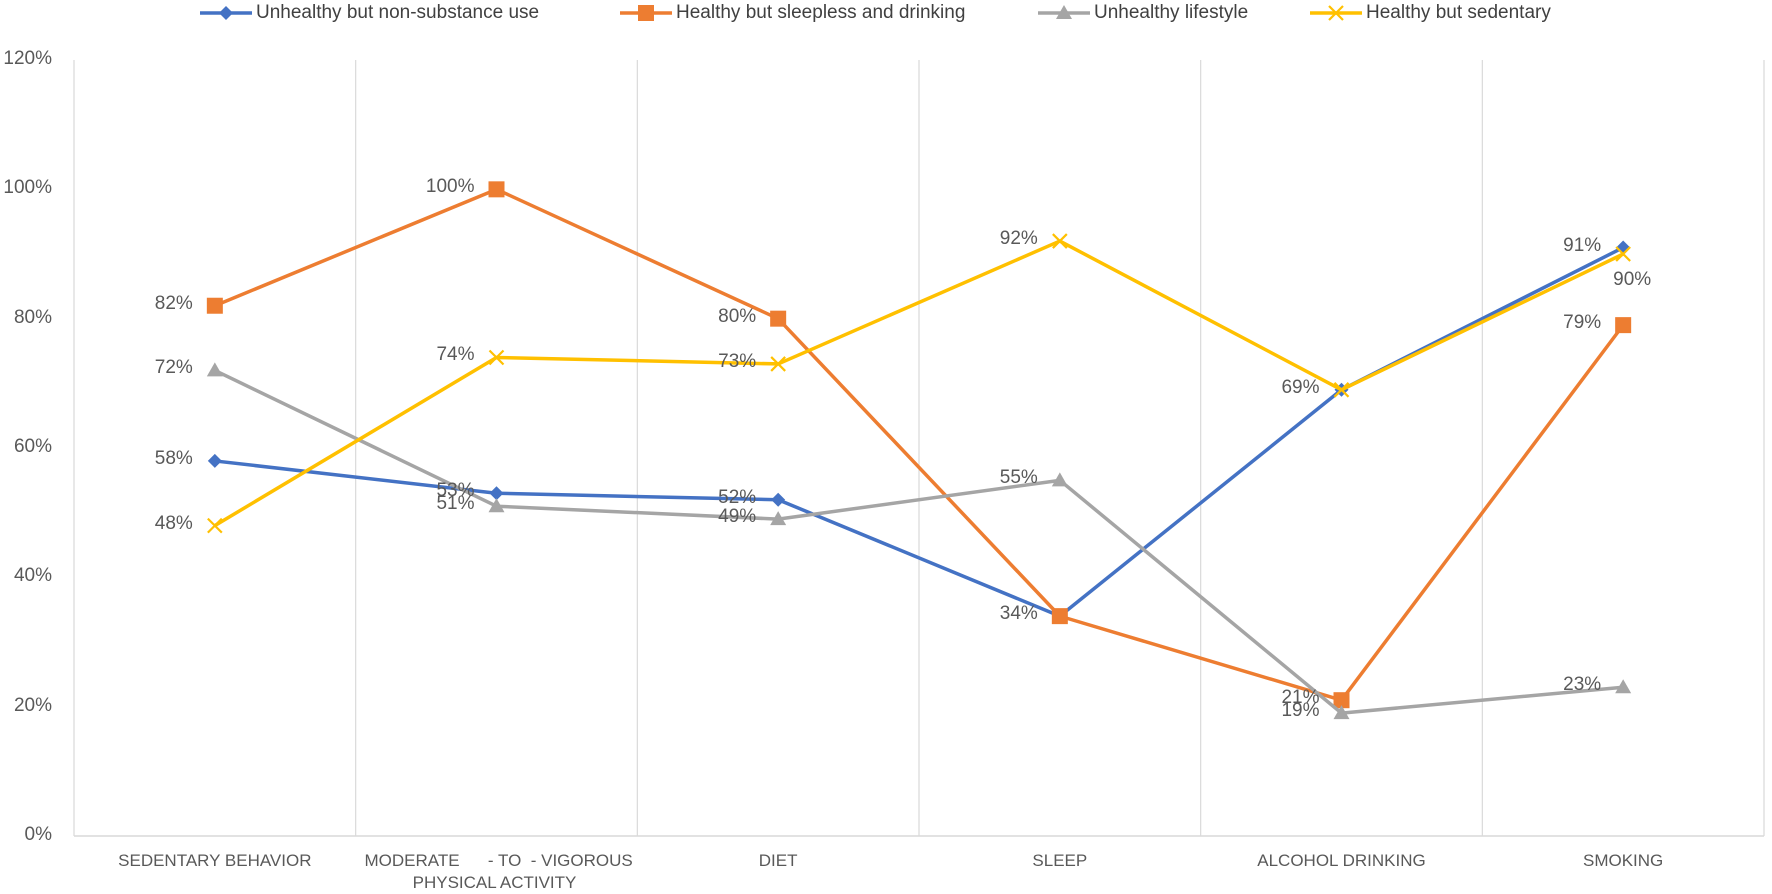 The height and width of the screenshot is (894, 1772). Describe the element at coordinates (1582, 685) in the screenshot. I see `data-label: 23%` at that location.